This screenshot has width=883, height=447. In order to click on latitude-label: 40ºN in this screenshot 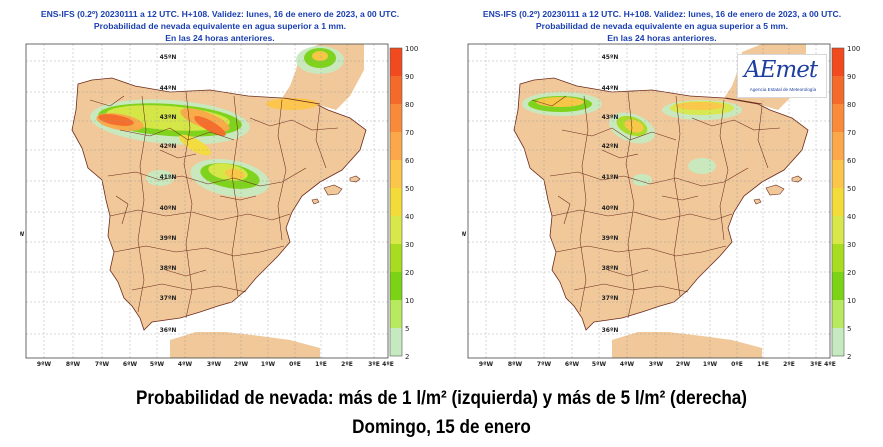, I will do `click(610, 208)`.